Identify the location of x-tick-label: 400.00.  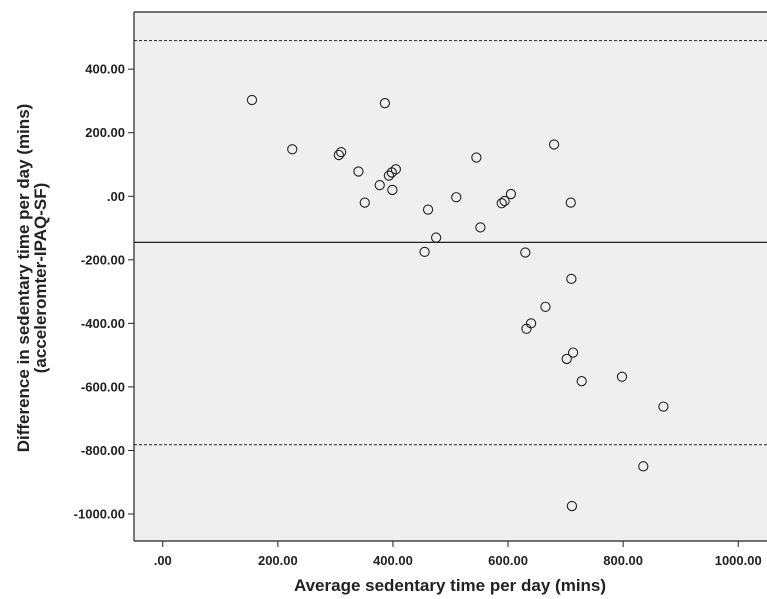
(393, 560).